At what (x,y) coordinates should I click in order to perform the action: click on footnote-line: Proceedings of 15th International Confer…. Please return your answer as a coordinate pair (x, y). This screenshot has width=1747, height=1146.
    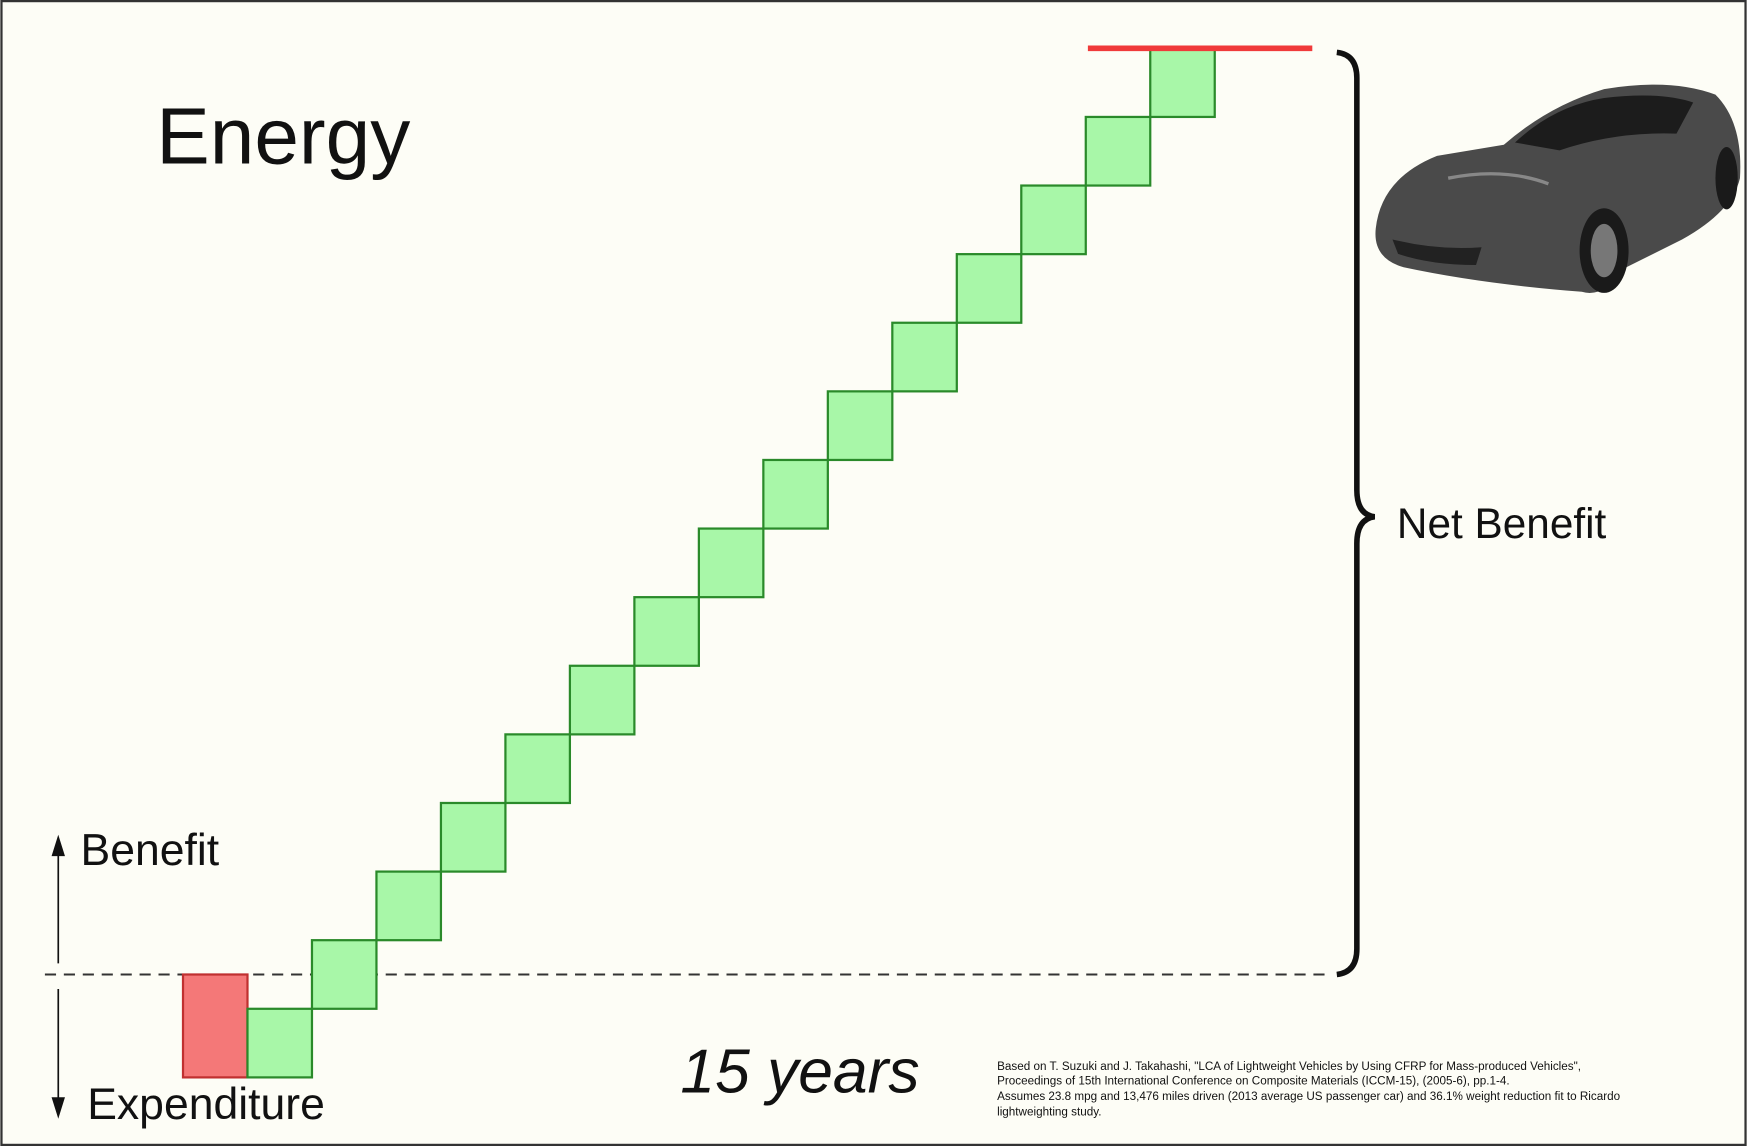
    Looking at the image, I should click on (1253, 1080).